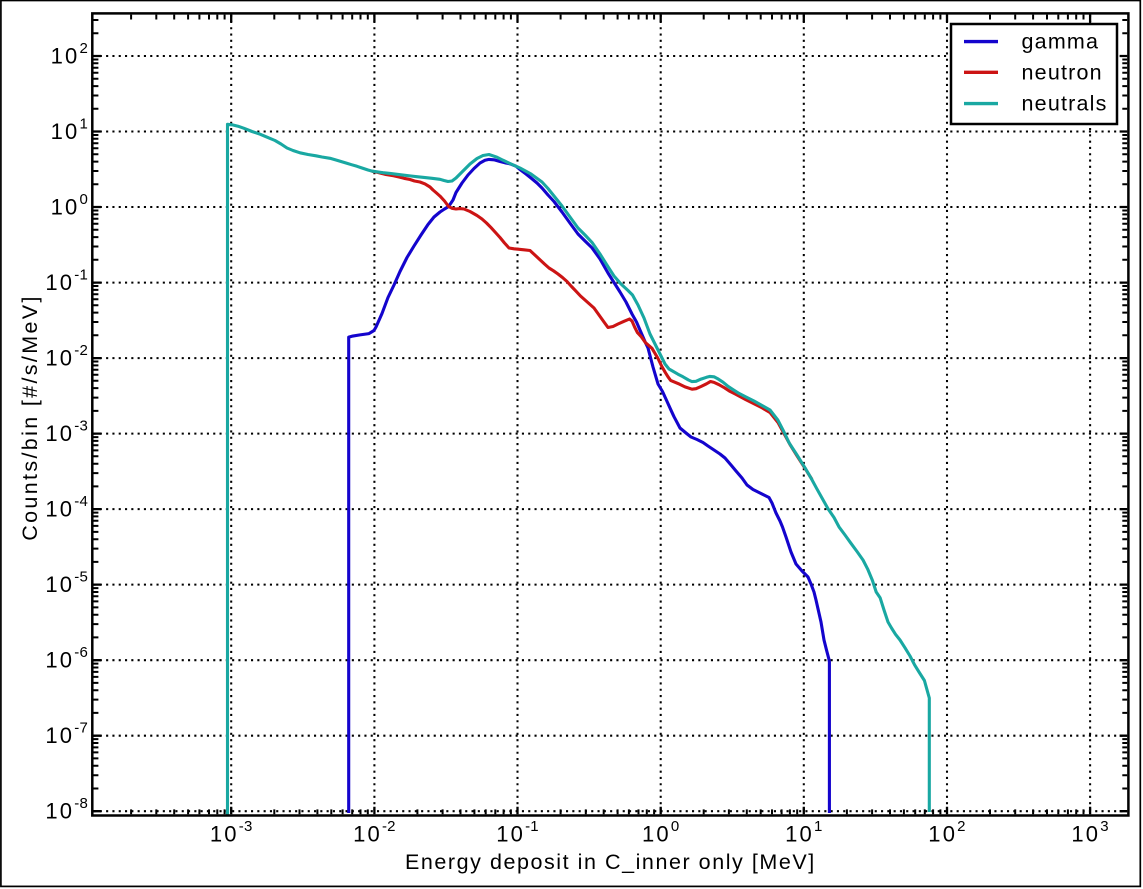 The image size is (1143, 889). Describe the element at coordinates (1062, 72) in the screenshot. I see `svg-text: neutron` at that location.